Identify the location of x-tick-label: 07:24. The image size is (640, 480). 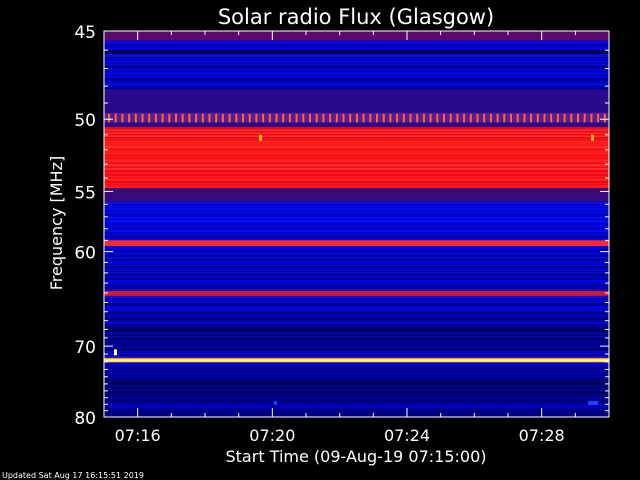
(407, 435).